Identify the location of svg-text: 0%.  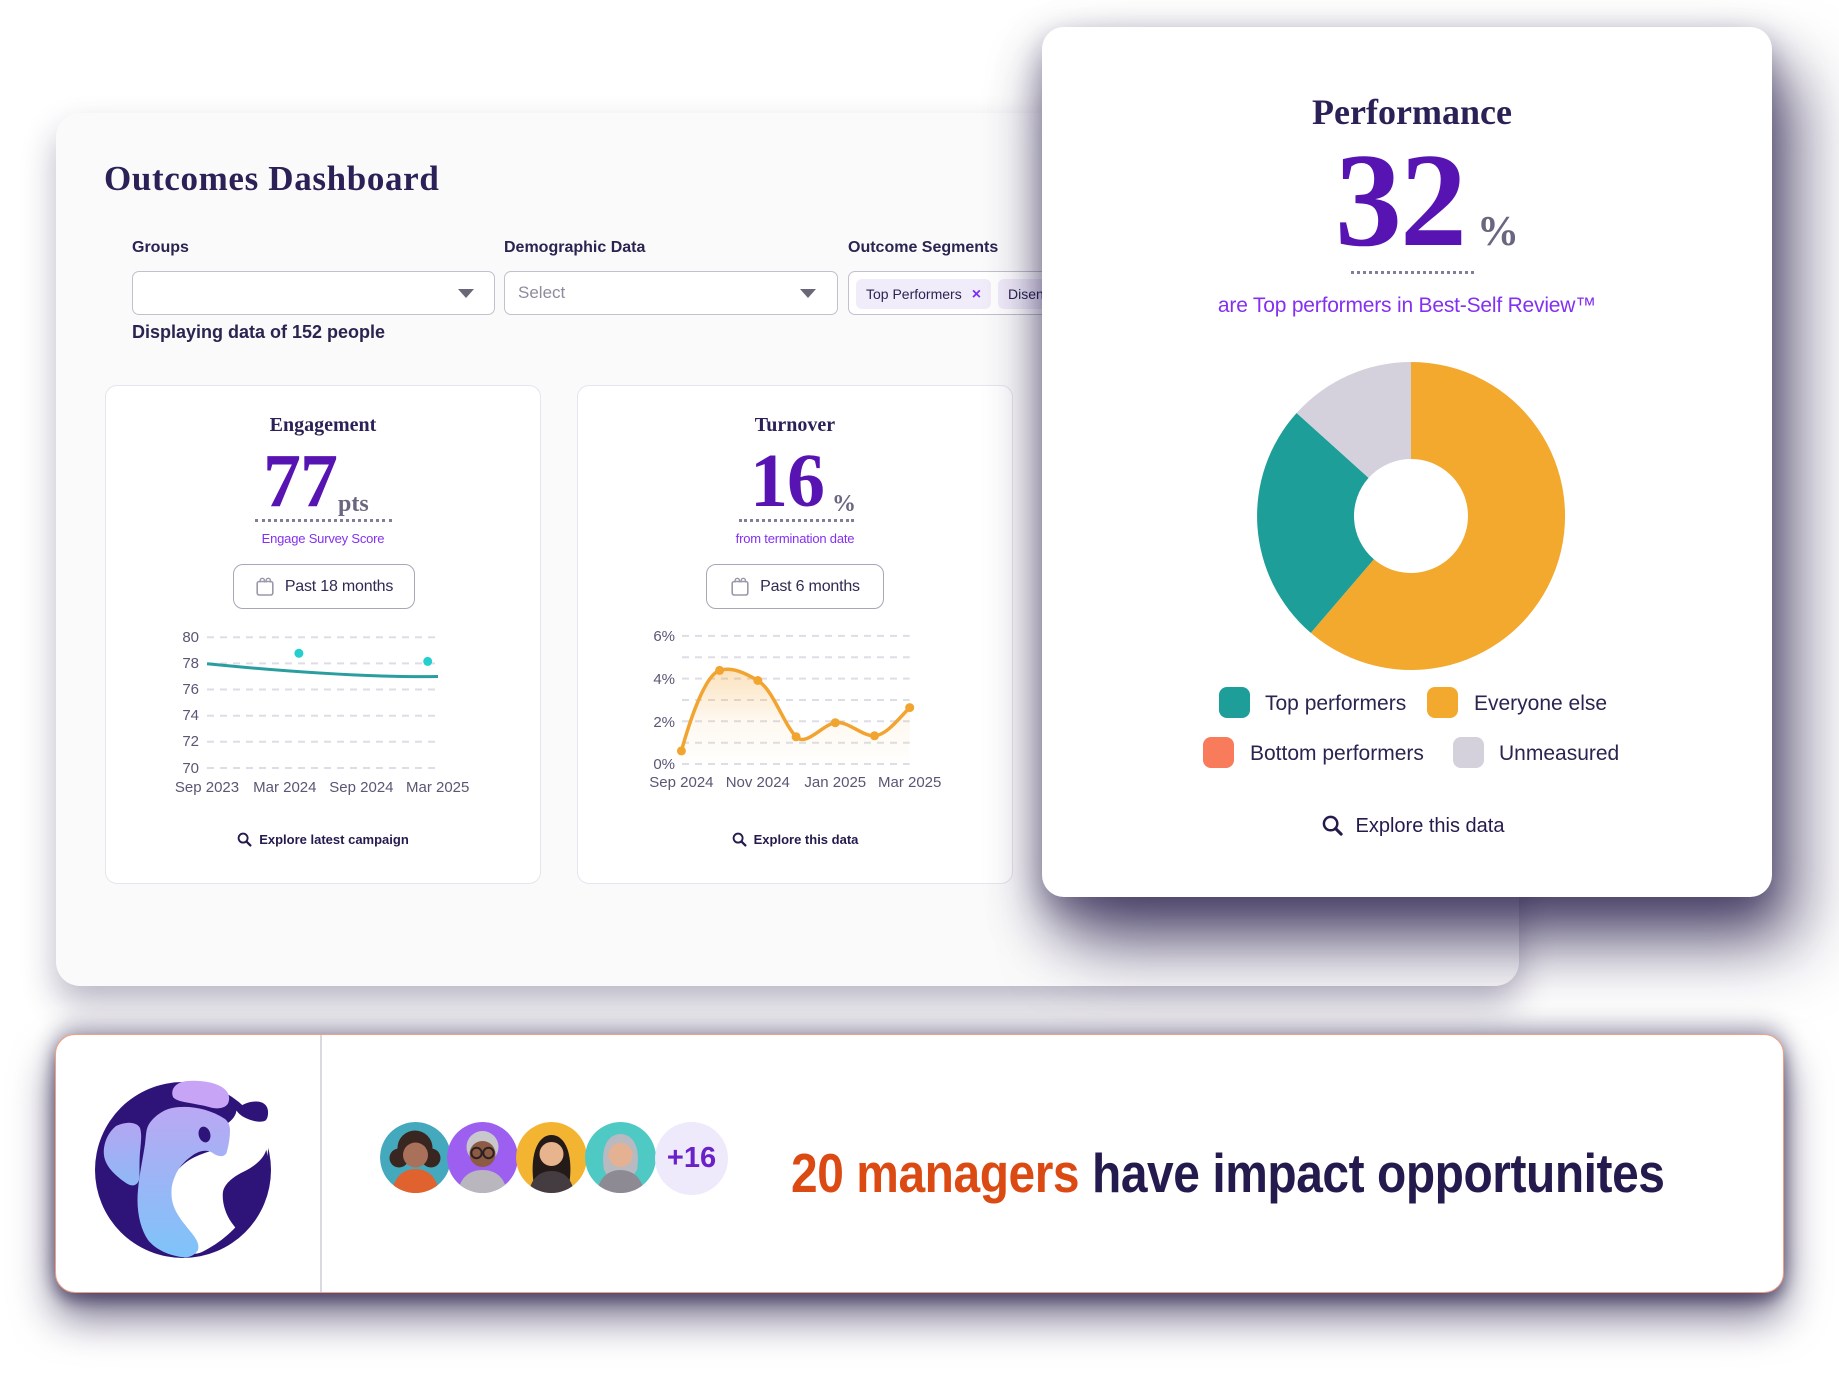
(664, 764).